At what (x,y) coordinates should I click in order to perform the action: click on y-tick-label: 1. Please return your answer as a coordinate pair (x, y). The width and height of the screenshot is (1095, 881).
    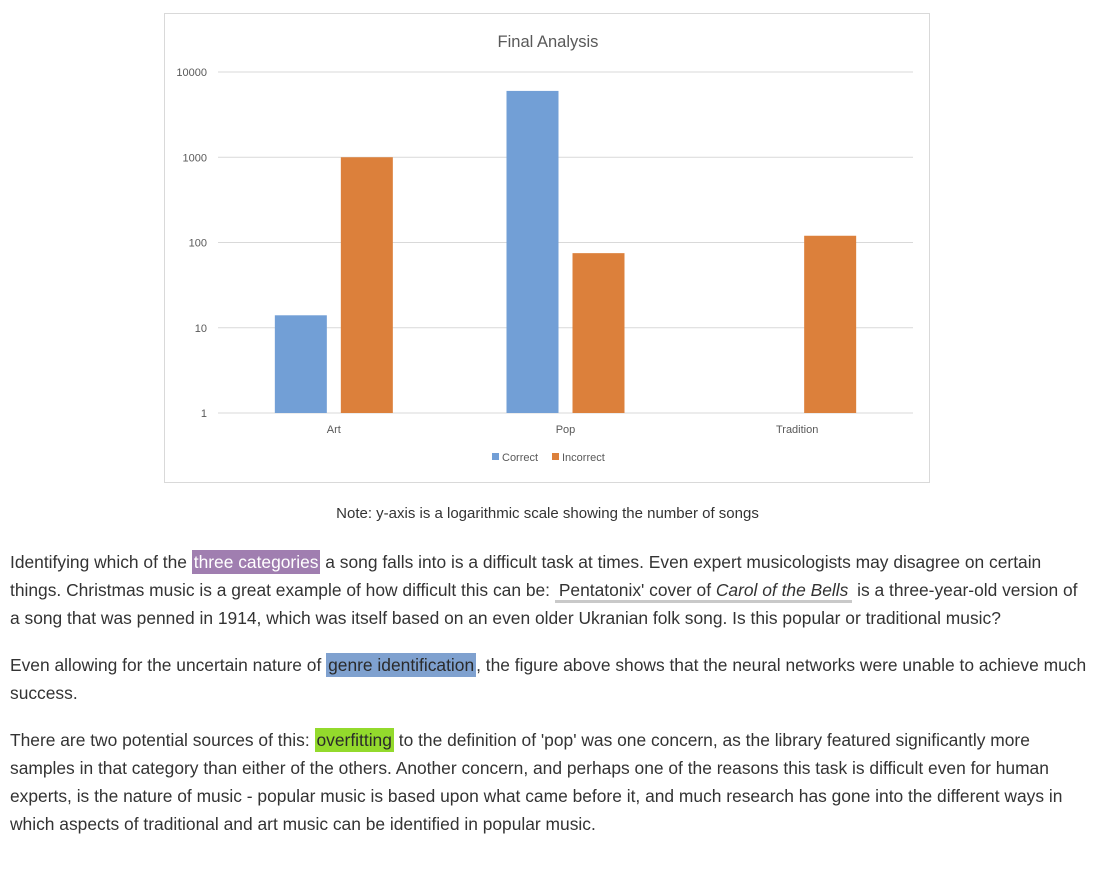
    Looking at the image, I should click on (204, 414).